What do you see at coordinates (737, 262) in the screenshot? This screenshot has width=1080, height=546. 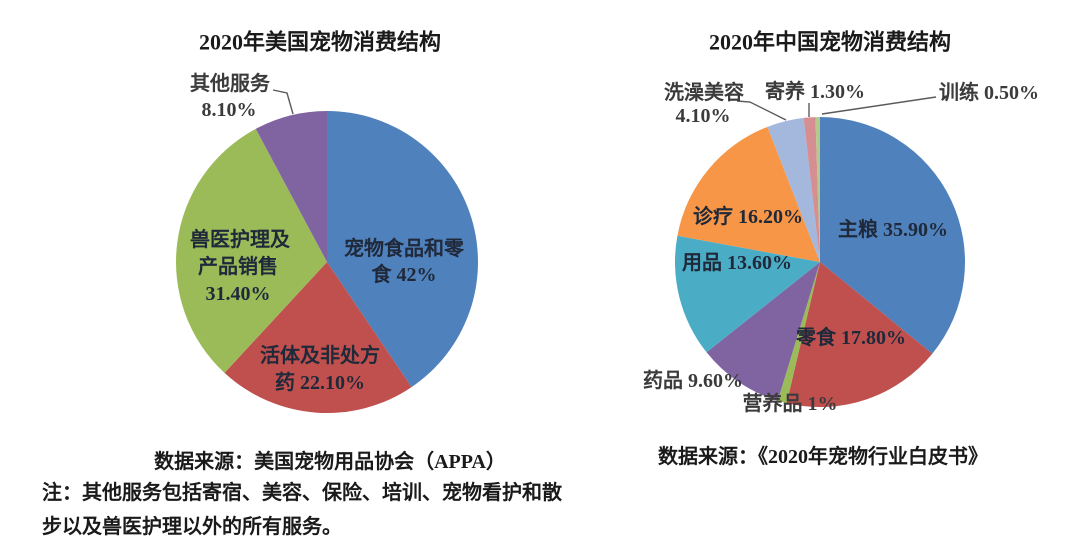 I see `slice-label-supplies: 用品 13.60%` at bounding box center [737, 262].